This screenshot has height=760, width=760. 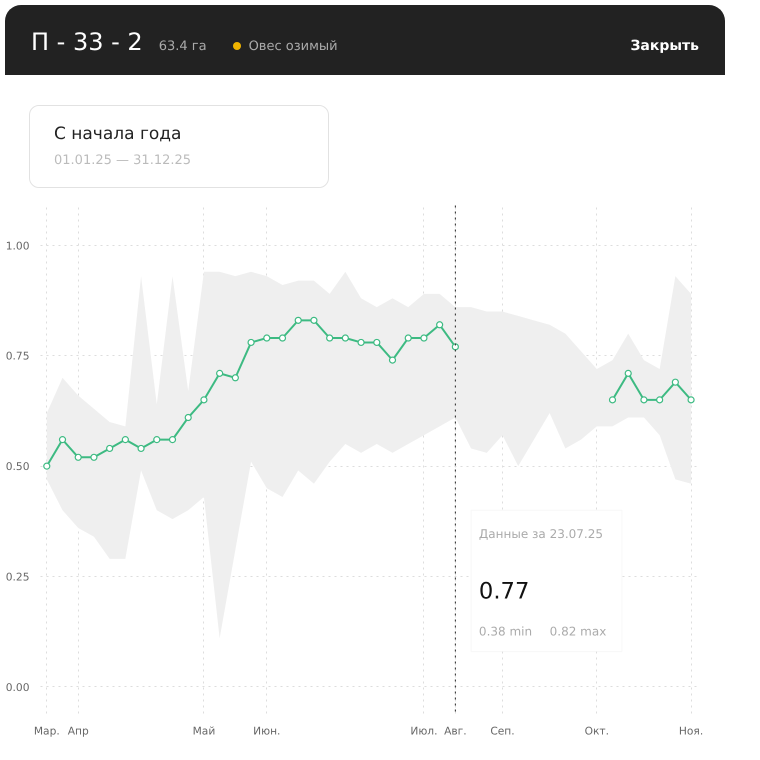 What do you see at coordinates (502, 731) in the screenshot?
I see `x-tick-label: Сеп.` at bounding box center [502, 731].